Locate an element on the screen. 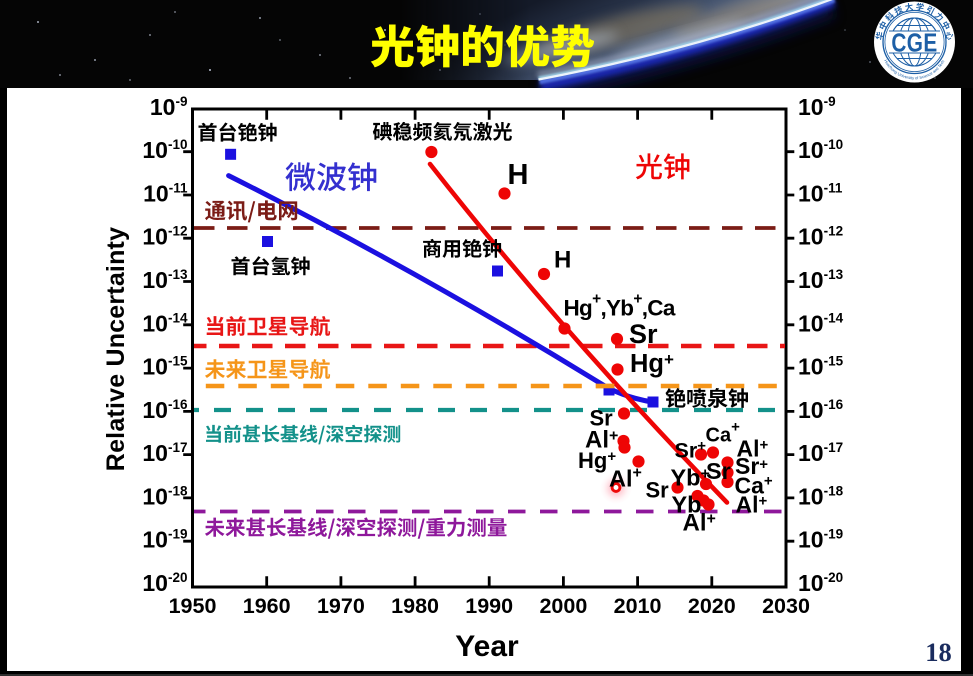  svg-text: 2010 is located at coordinates (638, 606).